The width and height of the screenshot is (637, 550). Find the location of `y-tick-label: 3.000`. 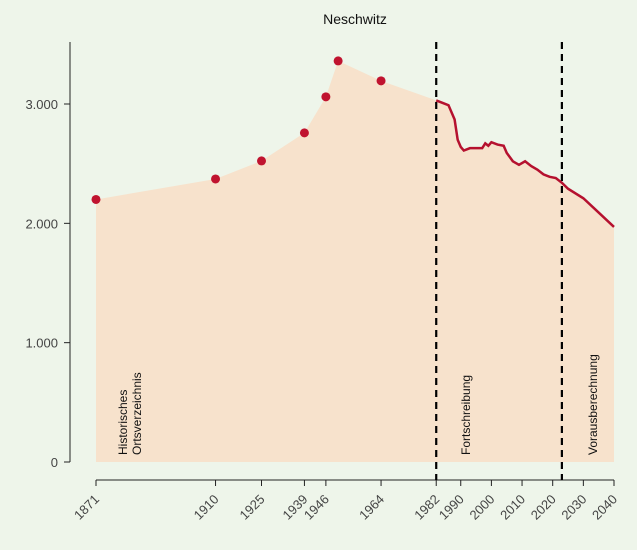

y-tick-label: 3.000 is located at coordinates (41, 104).